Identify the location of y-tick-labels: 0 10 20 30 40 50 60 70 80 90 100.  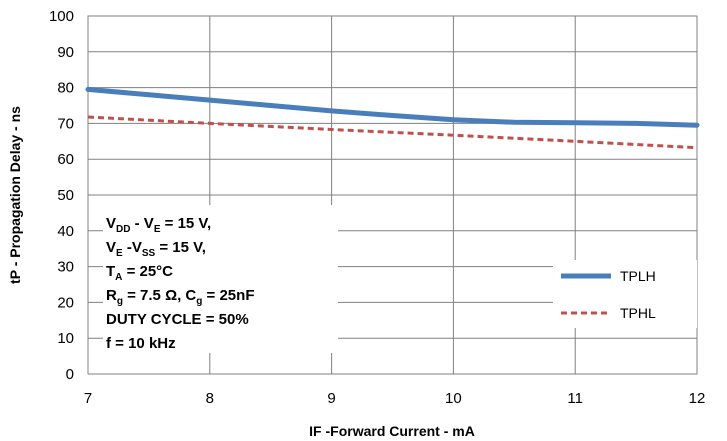
(61, 195).